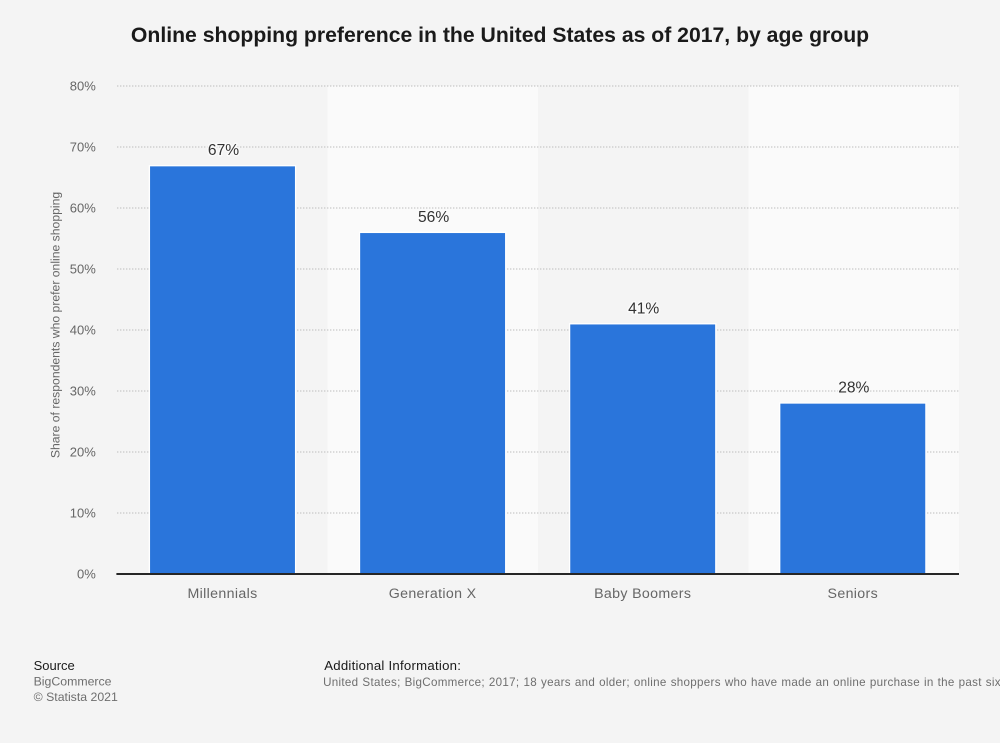 The image size is (1000, 743). What do you see at coordinates (86, 574) in the screenshot?
I see `svg-text: 0%` at bounding box center [86, 574].